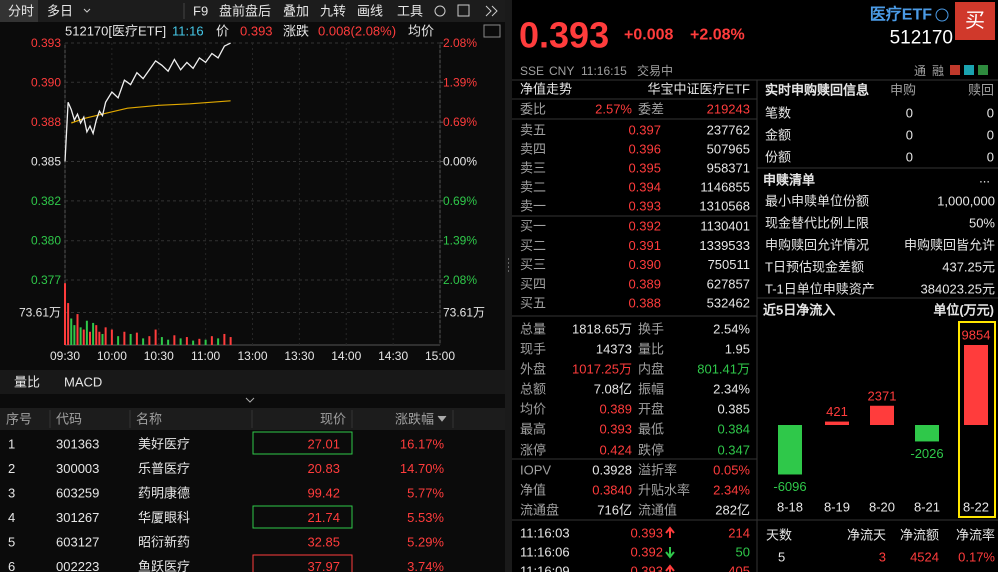  Describe the element at coordinates (370, 11) in the screenshot. I see `toolbar-button: 画线` at that location.